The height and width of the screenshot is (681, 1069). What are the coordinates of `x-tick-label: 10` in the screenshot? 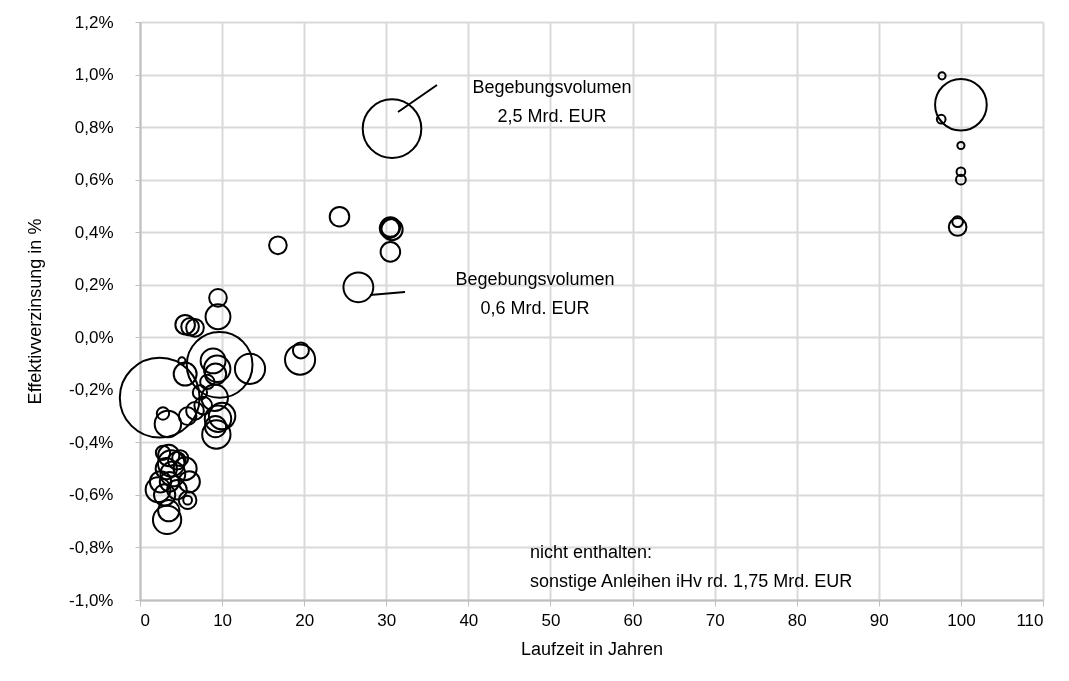 It's located at (223, 620).